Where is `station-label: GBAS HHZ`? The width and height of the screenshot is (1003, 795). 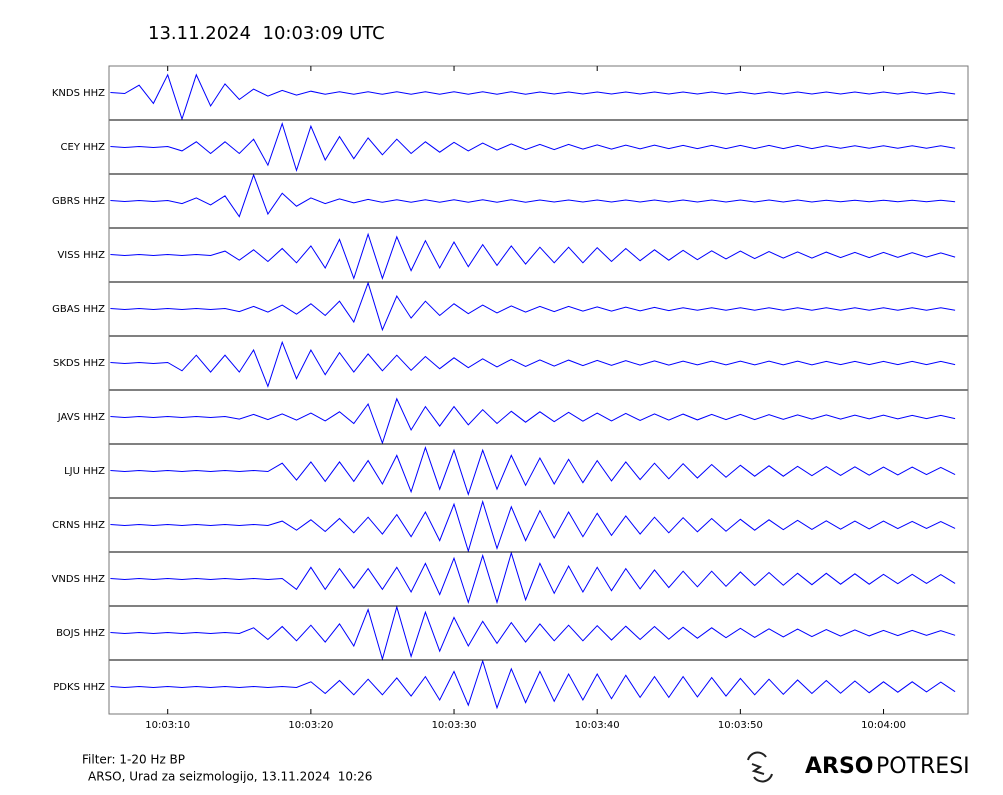
station-label: GBAS HHZ is located at coordinates (78, 309).